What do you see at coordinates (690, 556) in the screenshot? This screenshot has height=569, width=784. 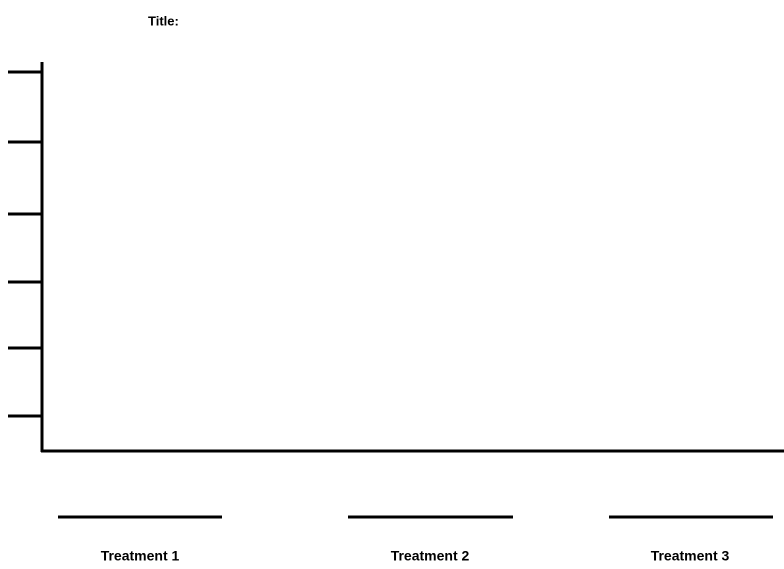 I see `label: Treatment 3` at bounding box center [690, 556].